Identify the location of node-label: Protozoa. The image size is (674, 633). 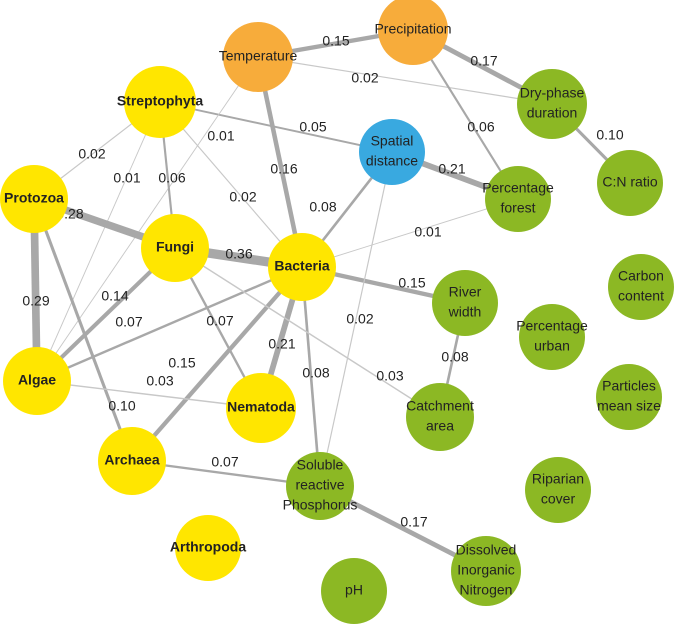
(34, 198).